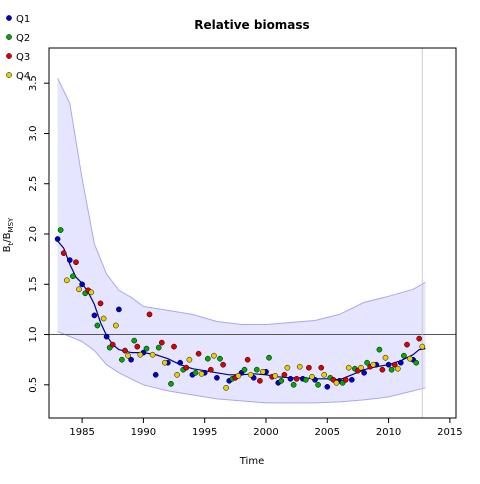 Image resolution: width=480 pixels, height=484 pixels. What do you see at coordinates (327, 432) in the screenshot?
I see `x-tick-label: 2005` at bounding box center [327, 432].